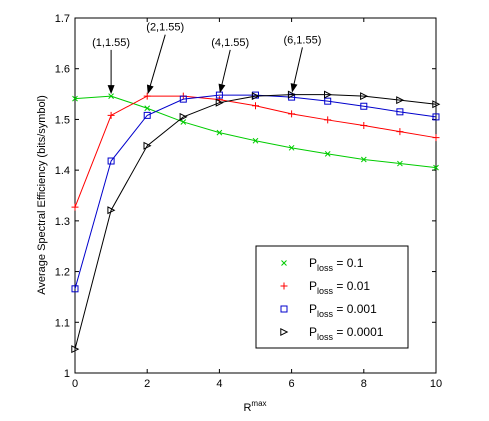 The width and height of the screenshot is (489, 421). What do you see at coordinates (230, 43) in the screenshot?
I see `annotation-label: (4,1.55)` at bounding box center [230, 43].